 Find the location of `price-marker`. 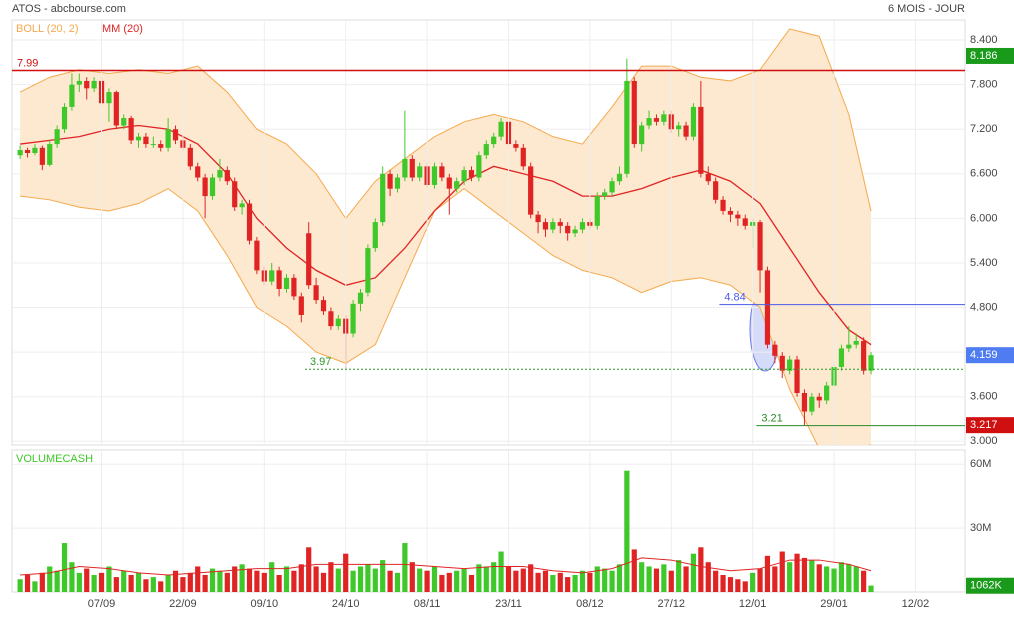

price-marker is located at coordinates (990, 425).